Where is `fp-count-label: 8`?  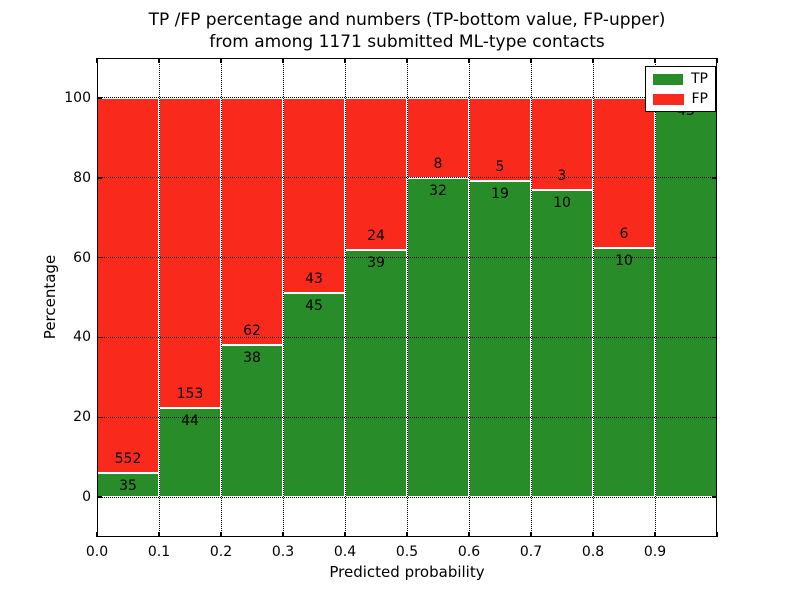 fp-count-label: 8 is located at coordinates (438, 163).